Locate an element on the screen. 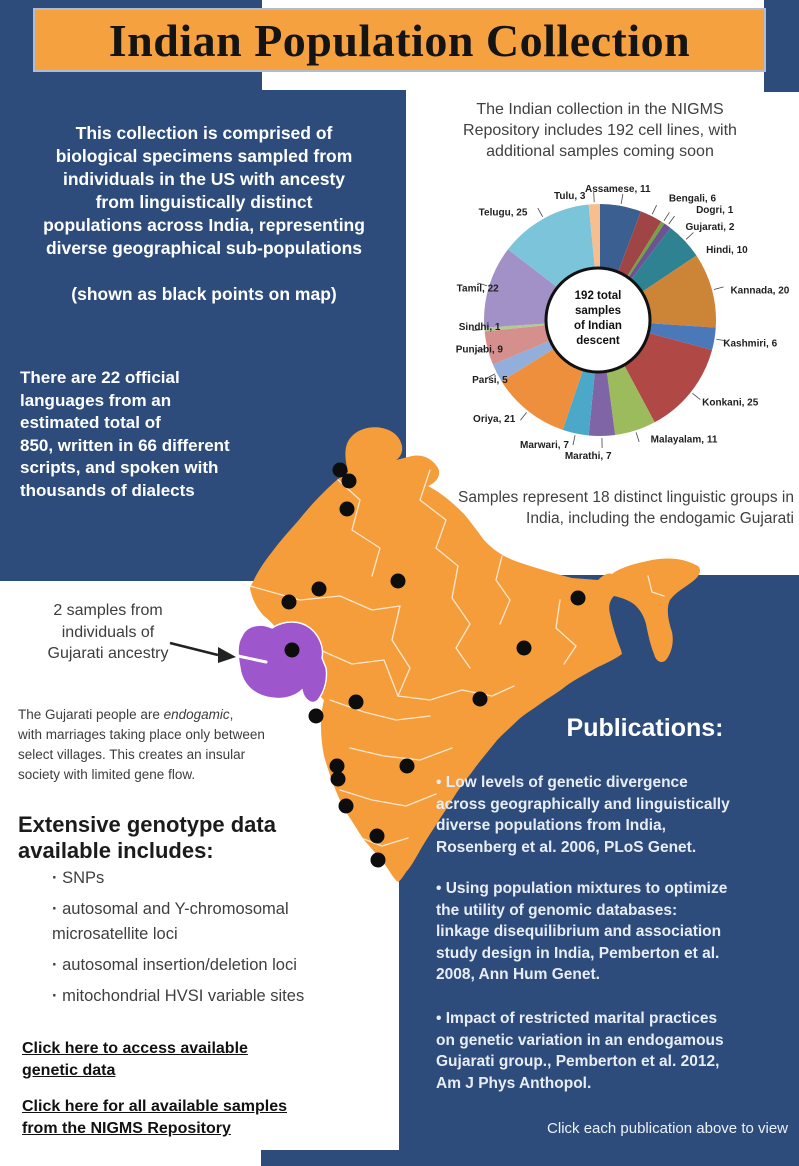 The height and width of the screenshot is (1166, 799). donut-center-label: of Indian is located at coordinates (598, 326).